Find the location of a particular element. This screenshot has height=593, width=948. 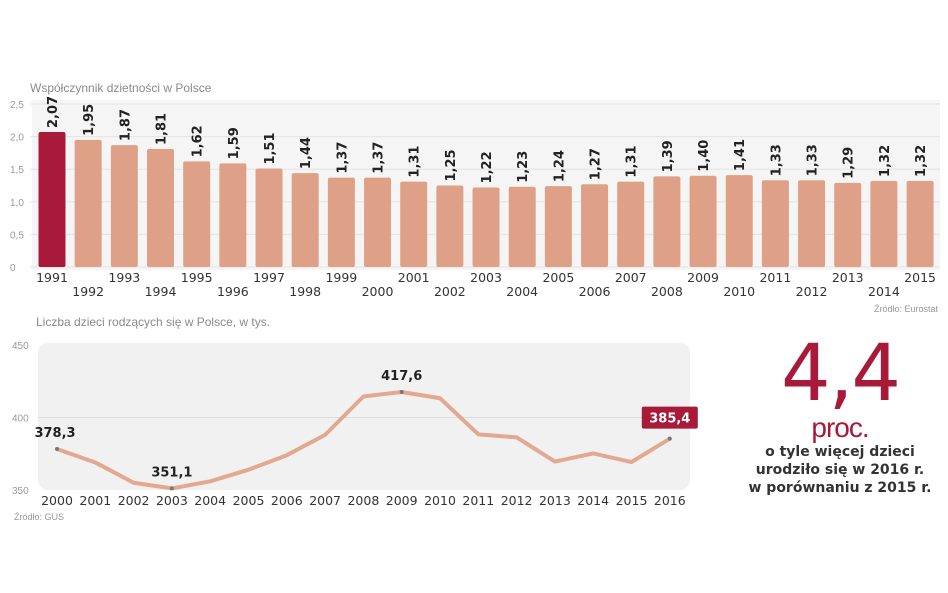

line-chart-source: Źródło: GUS is located at coordinates (39, 517).